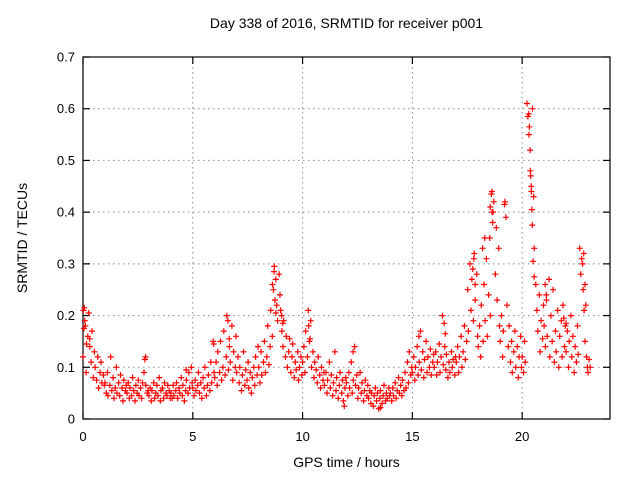 The height and width of the screenshot is (480, 640). I want to click on y-tick-label: 0.2, so click(66, 315).